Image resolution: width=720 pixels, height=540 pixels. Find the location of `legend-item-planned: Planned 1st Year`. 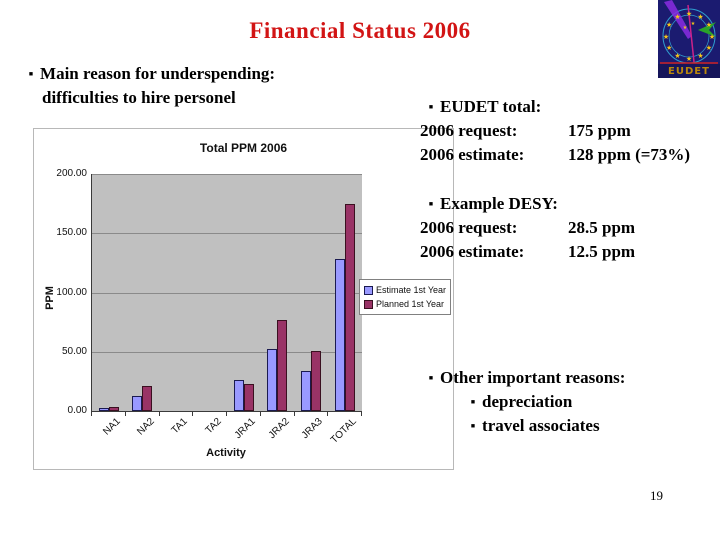

legend-item-planned: Planned 1st Year is located at coordinates (405, 304).